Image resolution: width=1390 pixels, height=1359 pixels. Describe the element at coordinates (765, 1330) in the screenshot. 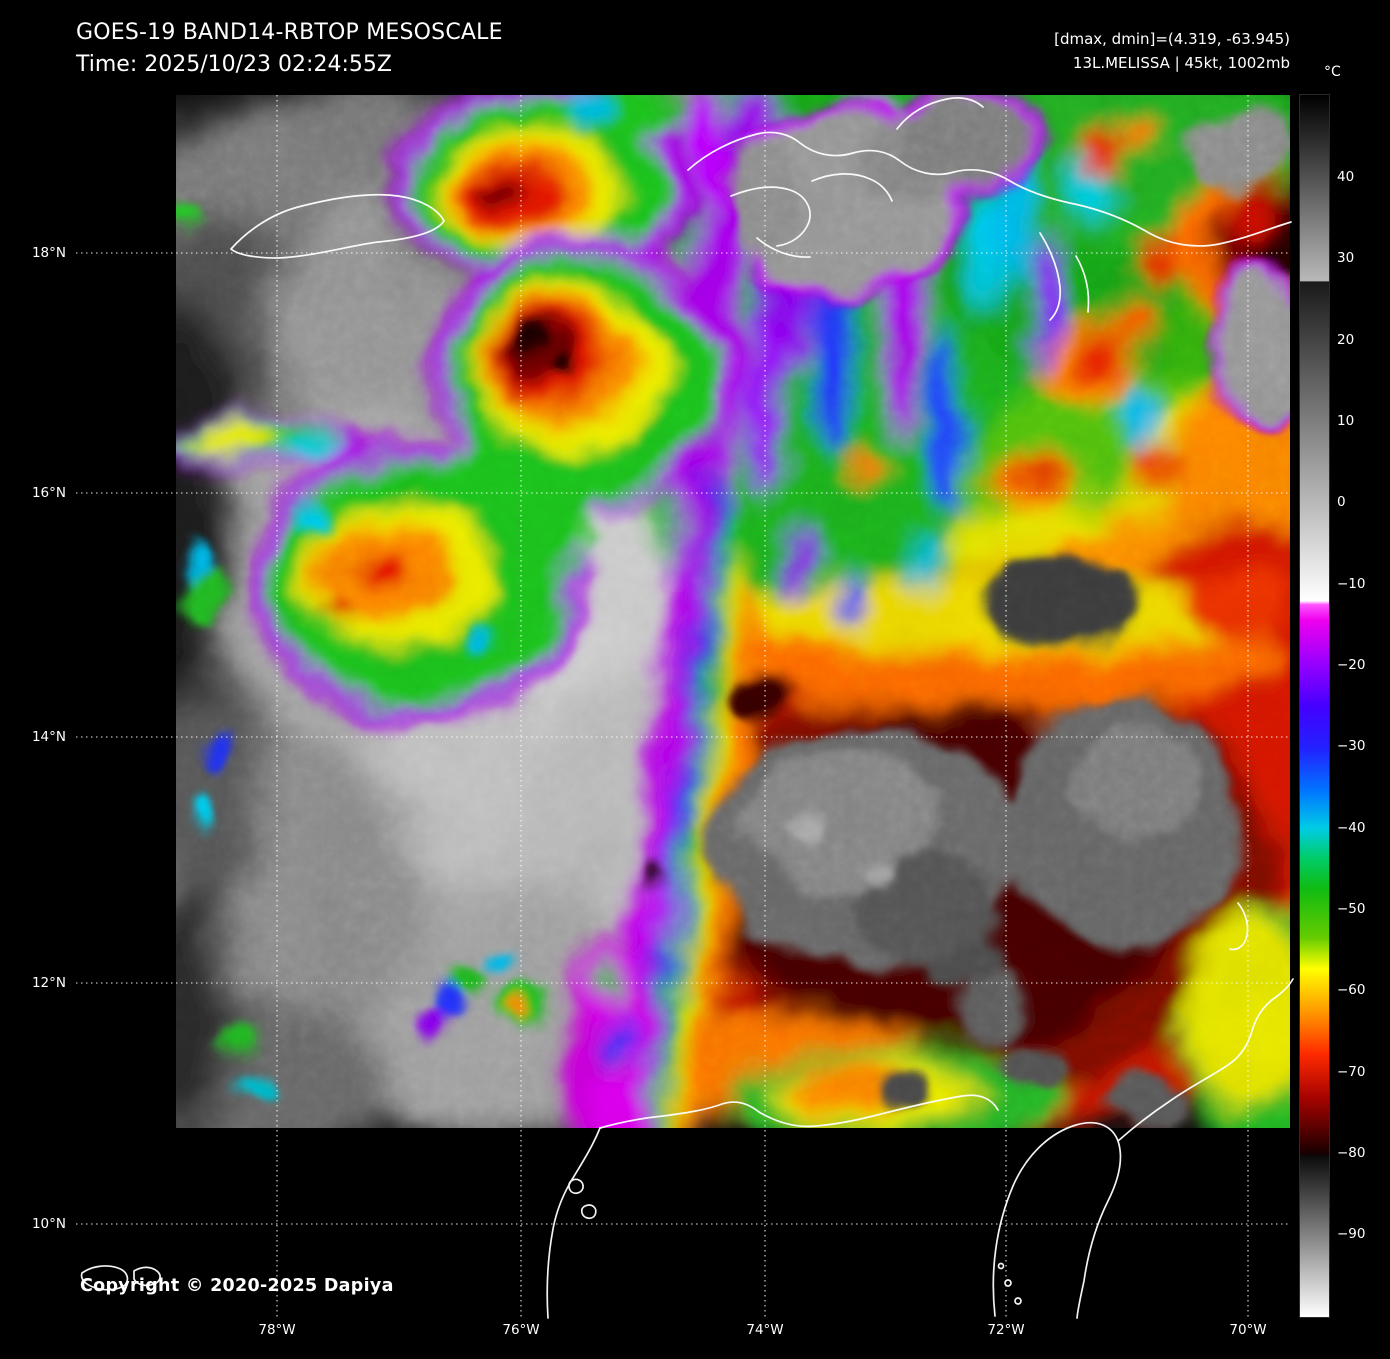

I see `lon-label: 74°W` at that location.